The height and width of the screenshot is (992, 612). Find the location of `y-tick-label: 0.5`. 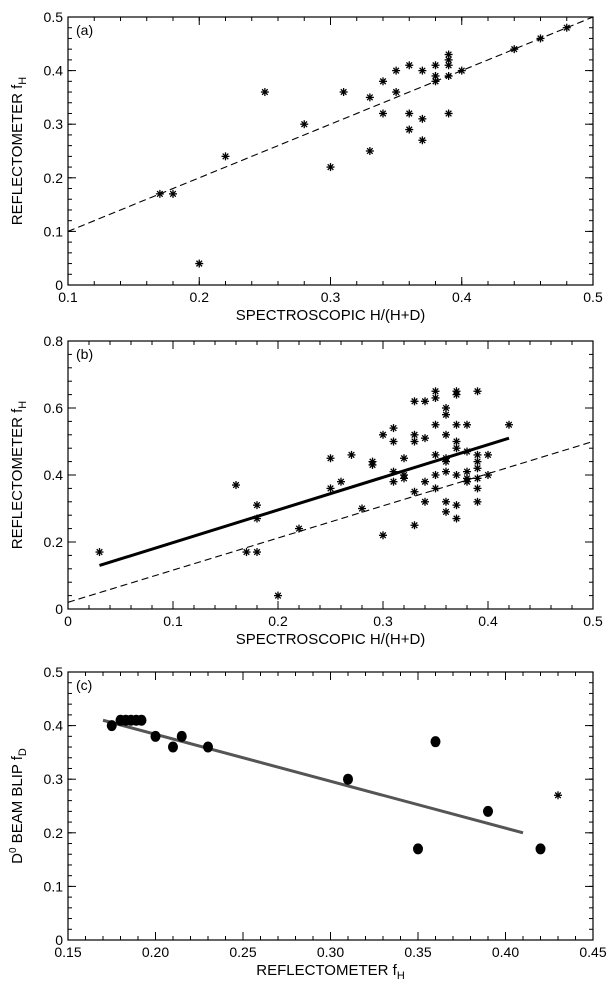

y-tick-label: 0.5 is located at coordinates (54, 17).